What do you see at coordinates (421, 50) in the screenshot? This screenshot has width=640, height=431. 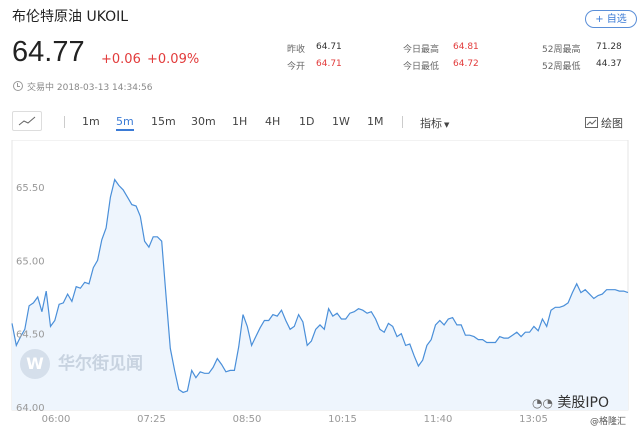 I see `day-high-label: 今日最高` at bounding box center [421, 50].